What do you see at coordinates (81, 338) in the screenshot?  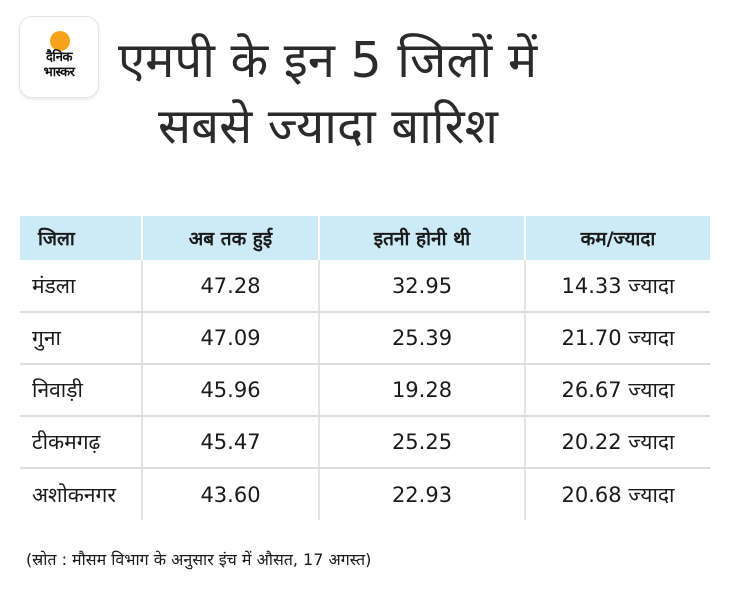 I see `cell-district: गुना` at bounding box center [81, 338].